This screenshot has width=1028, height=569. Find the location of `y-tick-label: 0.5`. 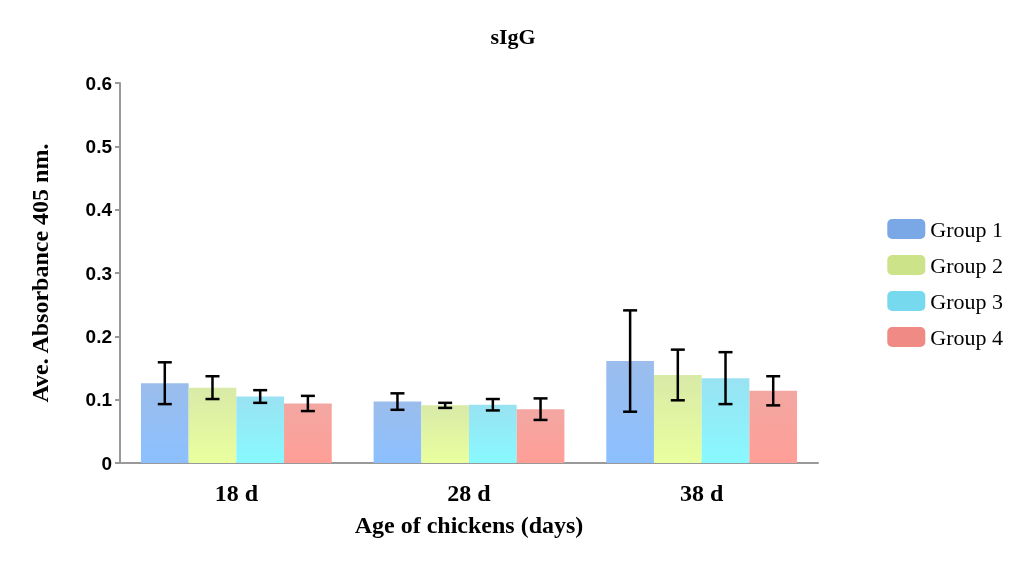

y-tick-label: 0.5 is located at coordinates (99, 146).